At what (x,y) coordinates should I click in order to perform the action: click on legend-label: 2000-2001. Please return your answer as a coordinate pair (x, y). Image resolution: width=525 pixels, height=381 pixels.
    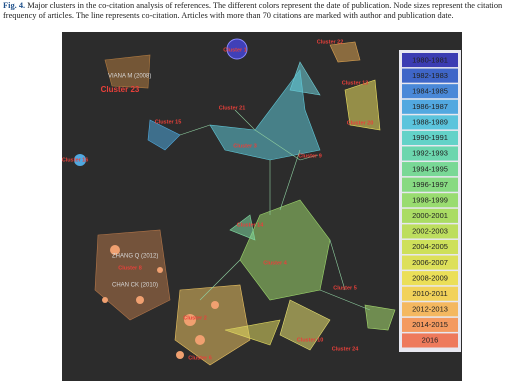
    Looking at the image, I should click on (430, 215).